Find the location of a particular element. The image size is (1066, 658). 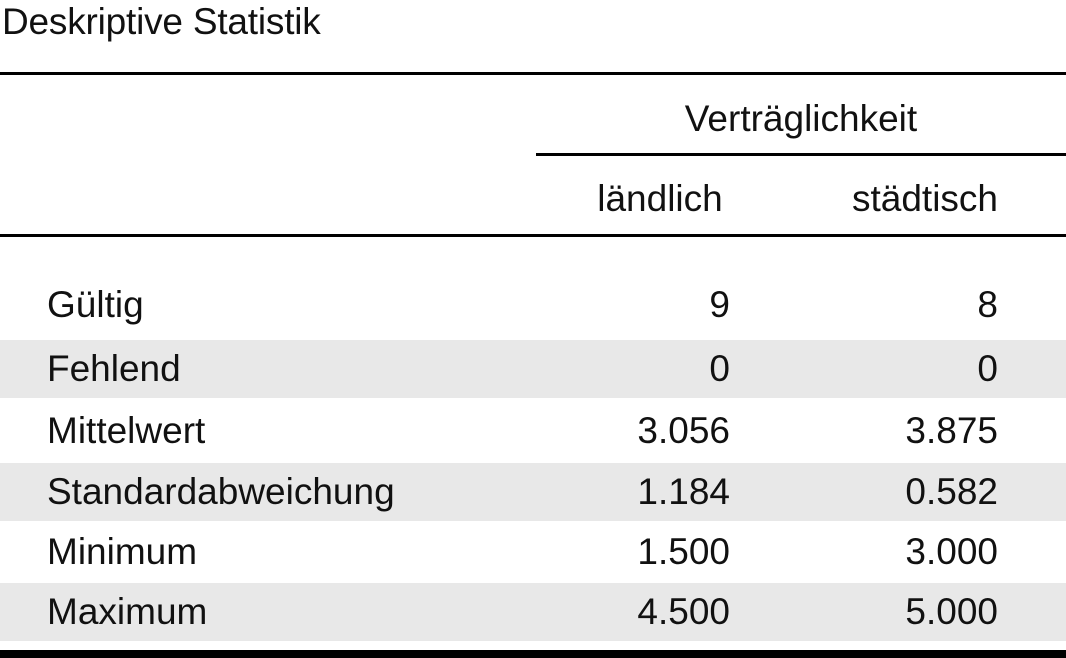

cell-laendlich: 0 is located at coordinates (719, 368).